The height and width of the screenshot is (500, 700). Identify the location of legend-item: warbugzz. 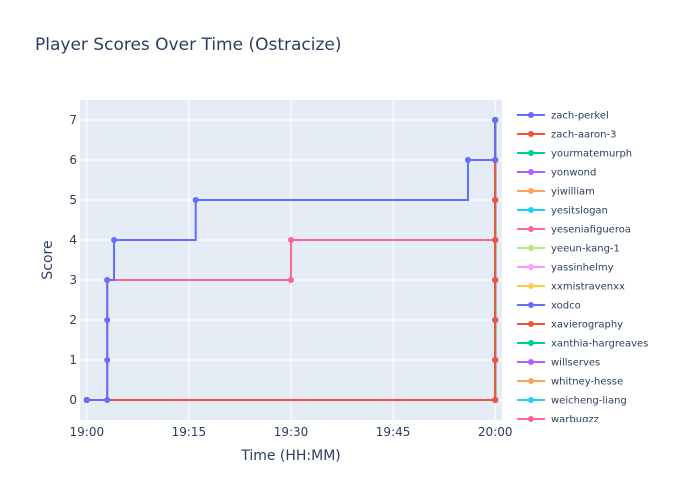
(558, 420).